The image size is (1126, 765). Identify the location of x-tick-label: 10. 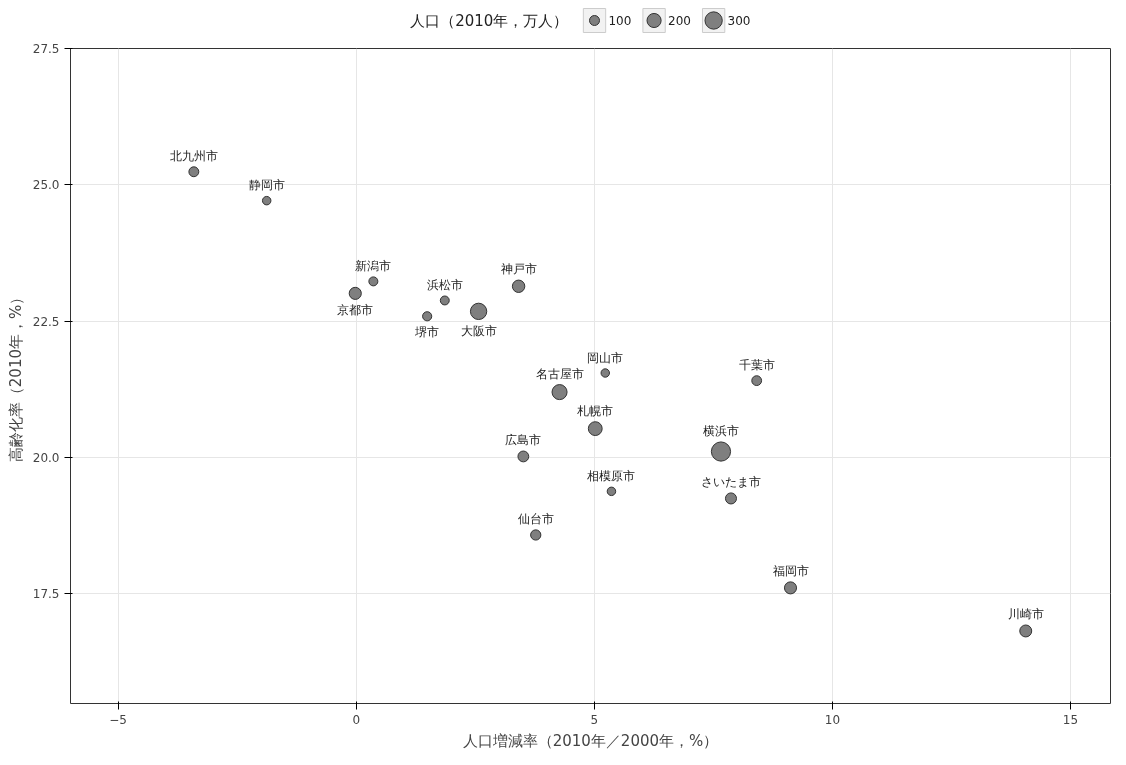
(832, 719).